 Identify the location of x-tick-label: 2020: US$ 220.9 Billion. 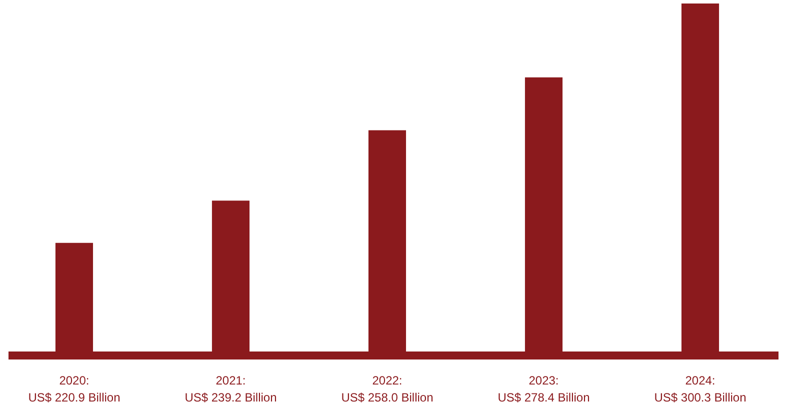
(74, 389).